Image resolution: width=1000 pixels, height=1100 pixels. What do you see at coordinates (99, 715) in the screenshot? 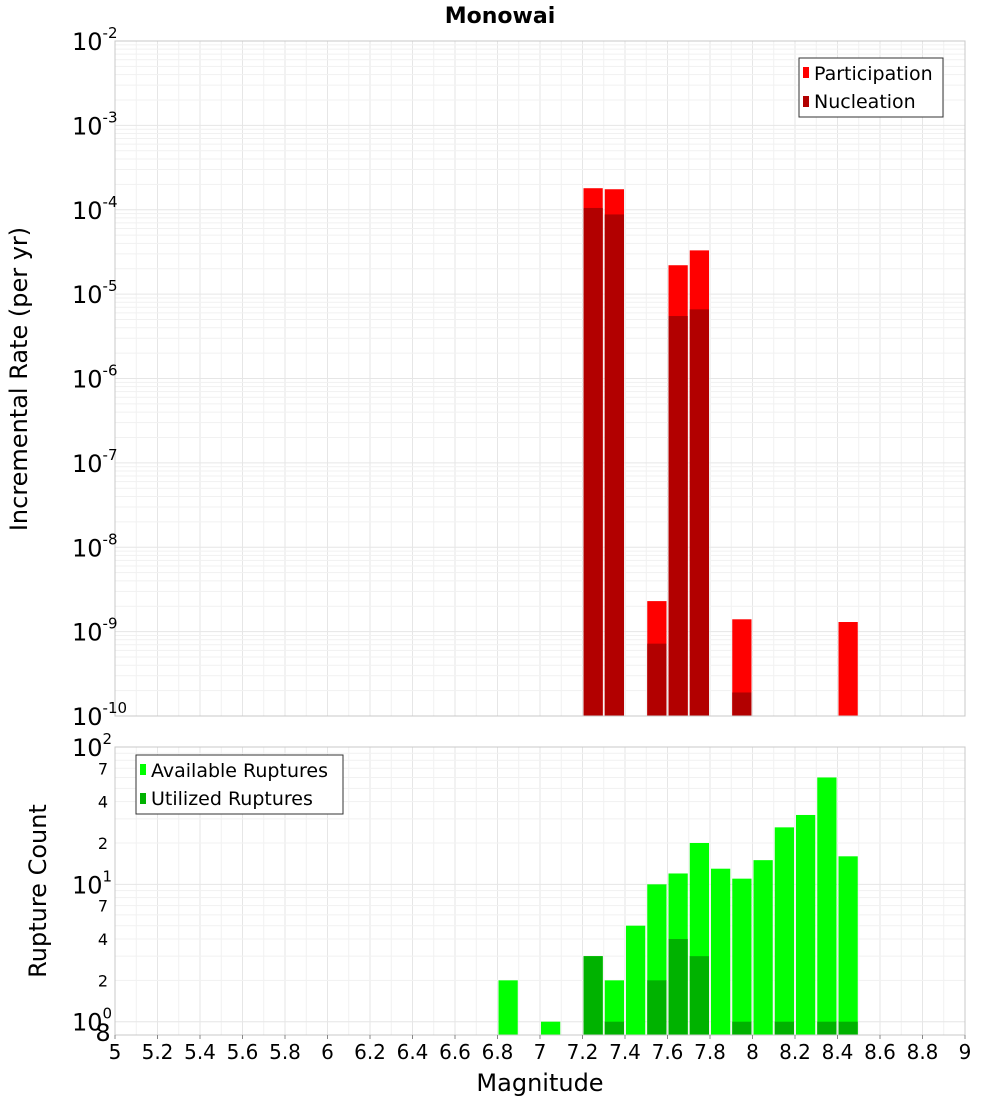
I see `rate-y-tick-label: 10⁻¹⁰` at bounding box center [99, 715].